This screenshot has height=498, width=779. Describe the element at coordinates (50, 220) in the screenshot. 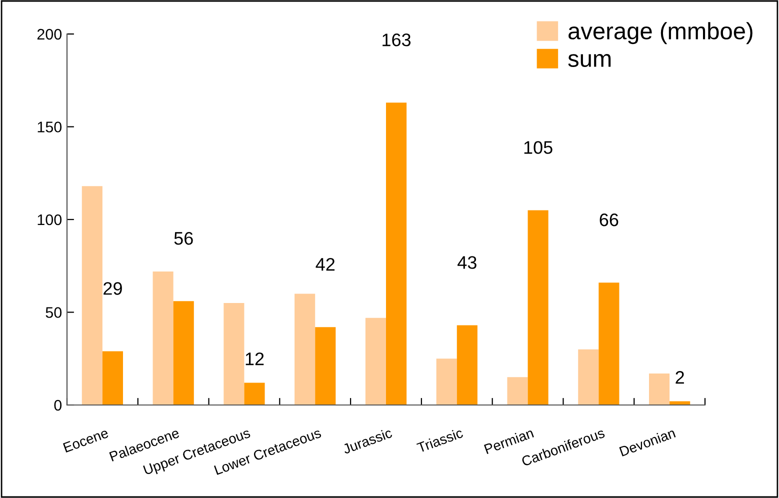

I see `y-tick-label: 100` at that location.